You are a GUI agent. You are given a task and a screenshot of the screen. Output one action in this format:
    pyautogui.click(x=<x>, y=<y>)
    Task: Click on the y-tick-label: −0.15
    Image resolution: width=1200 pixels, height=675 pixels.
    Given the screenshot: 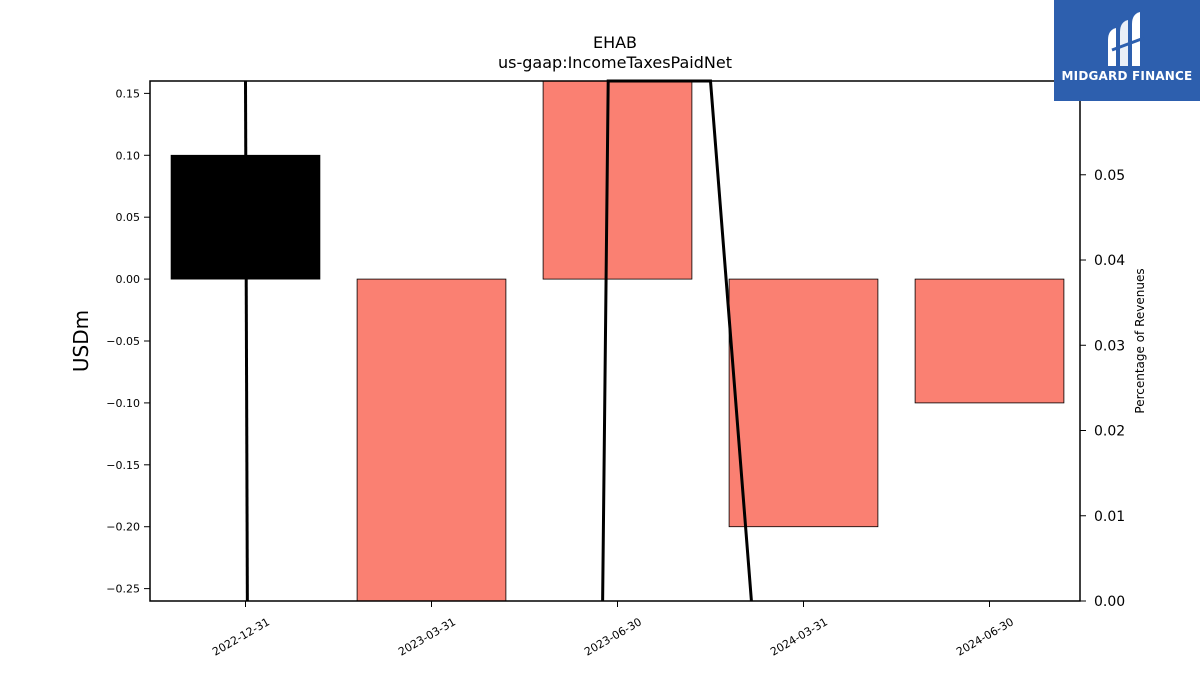 What is the action you would take?
    pyautogui.click(x=123, y=465)
    